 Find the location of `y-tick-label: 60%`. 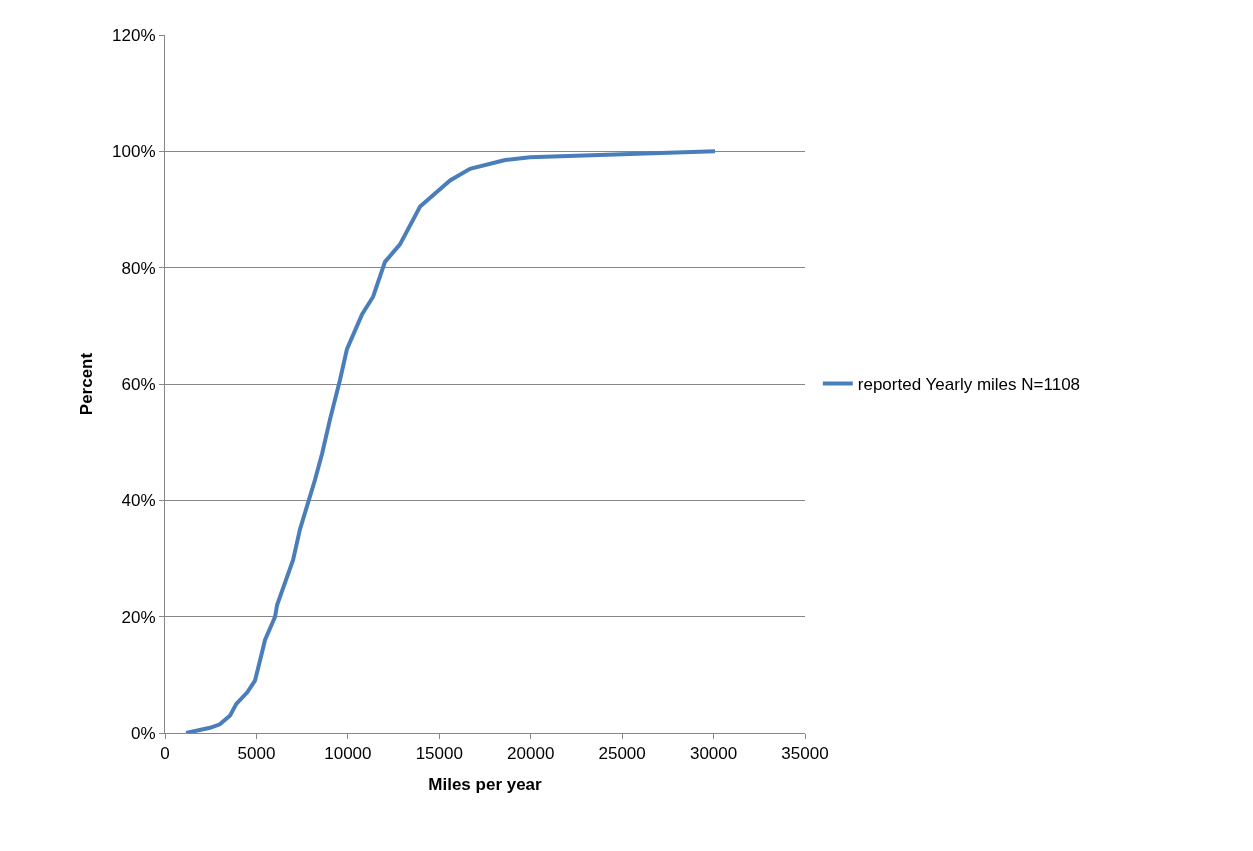

y-tick-label: 60% is located at coordinates (138, 384).